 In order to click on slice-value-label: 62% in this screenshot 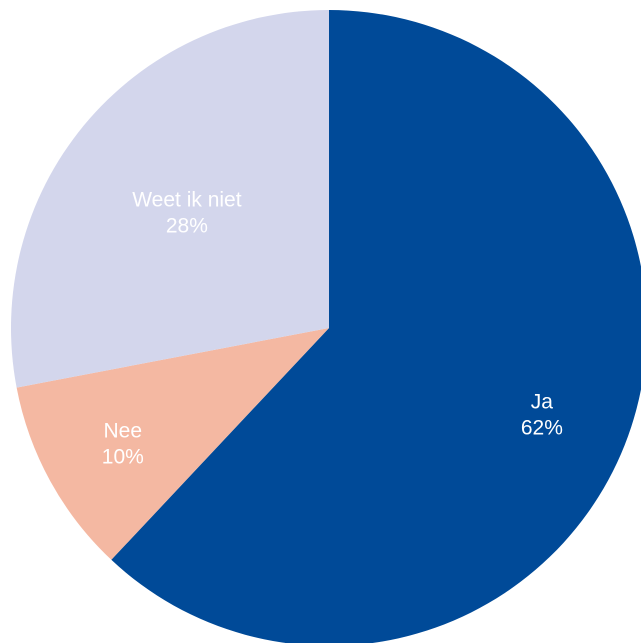, I will do `click(542, 427)`.